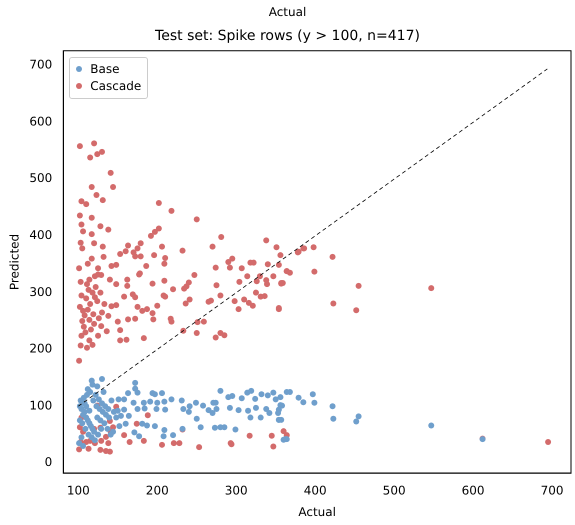  What do you see at coordinates (40, 121) in the screenshot?
I see `y-tick-label: 600` at bounding box center [40, 121].